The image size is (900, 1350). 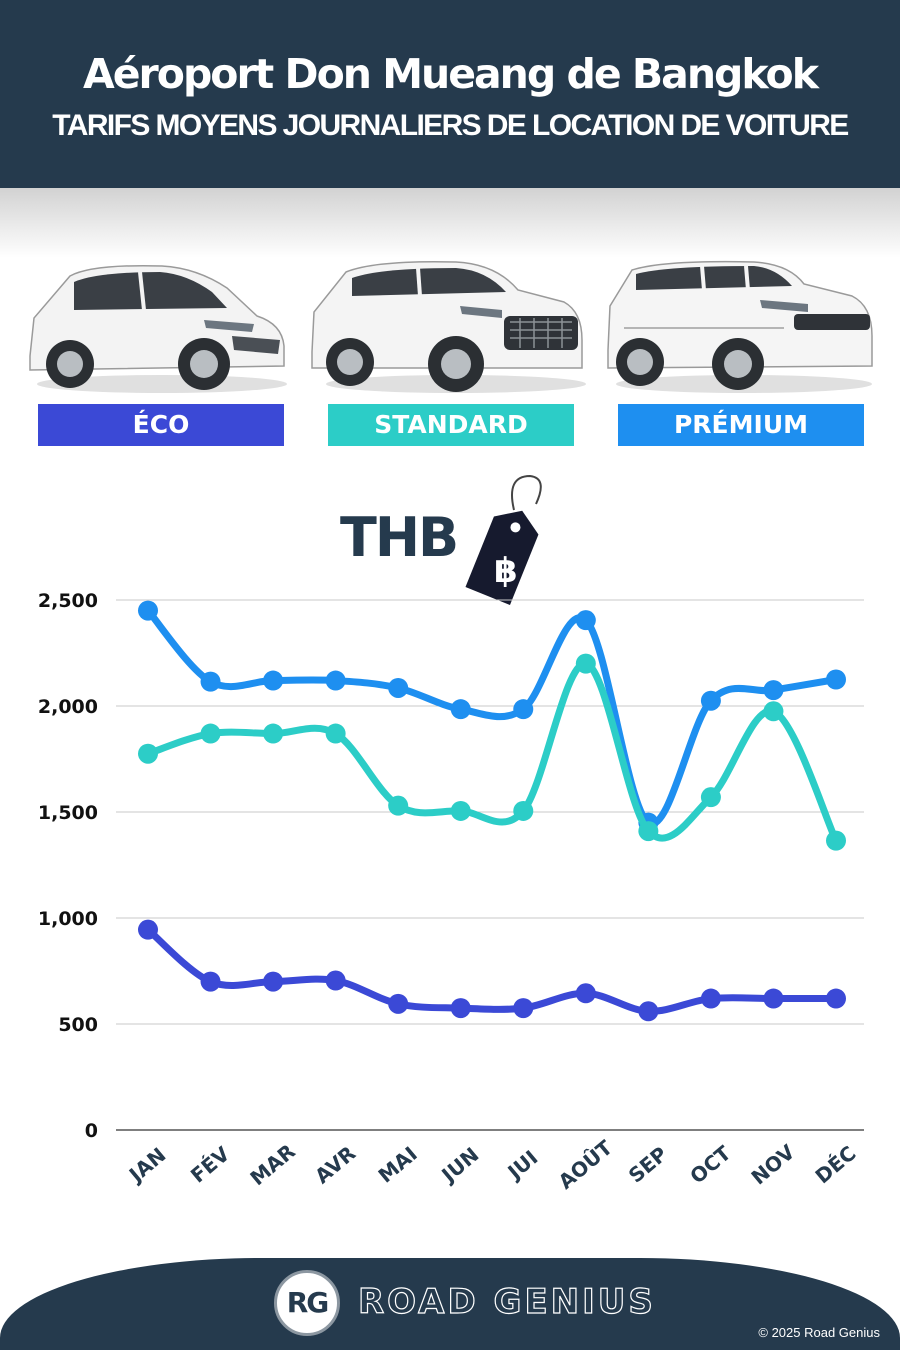 I want to click on y-tick-label: 2,000, so click(x=68, y=707).